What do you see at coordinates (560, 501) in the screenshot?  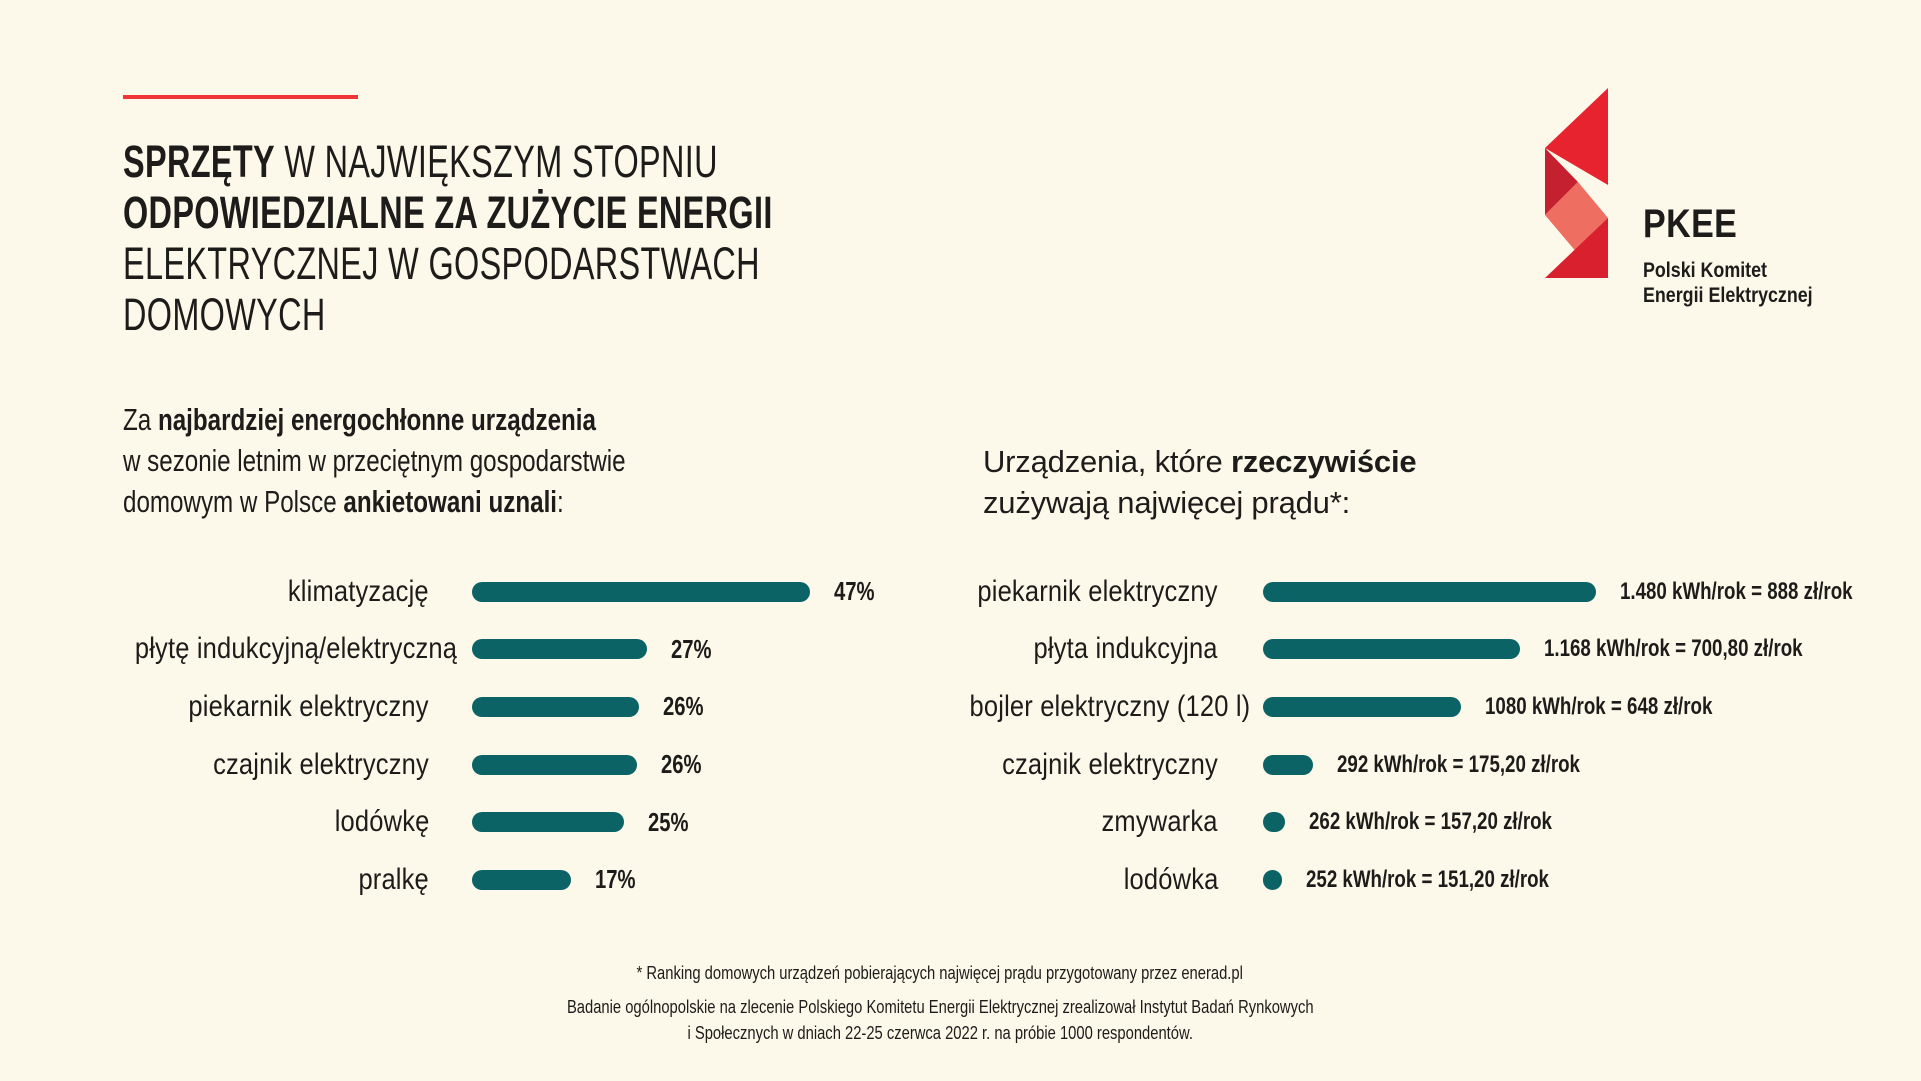 I see `intro-left-l3c: :` at bounding box center [560, 501].